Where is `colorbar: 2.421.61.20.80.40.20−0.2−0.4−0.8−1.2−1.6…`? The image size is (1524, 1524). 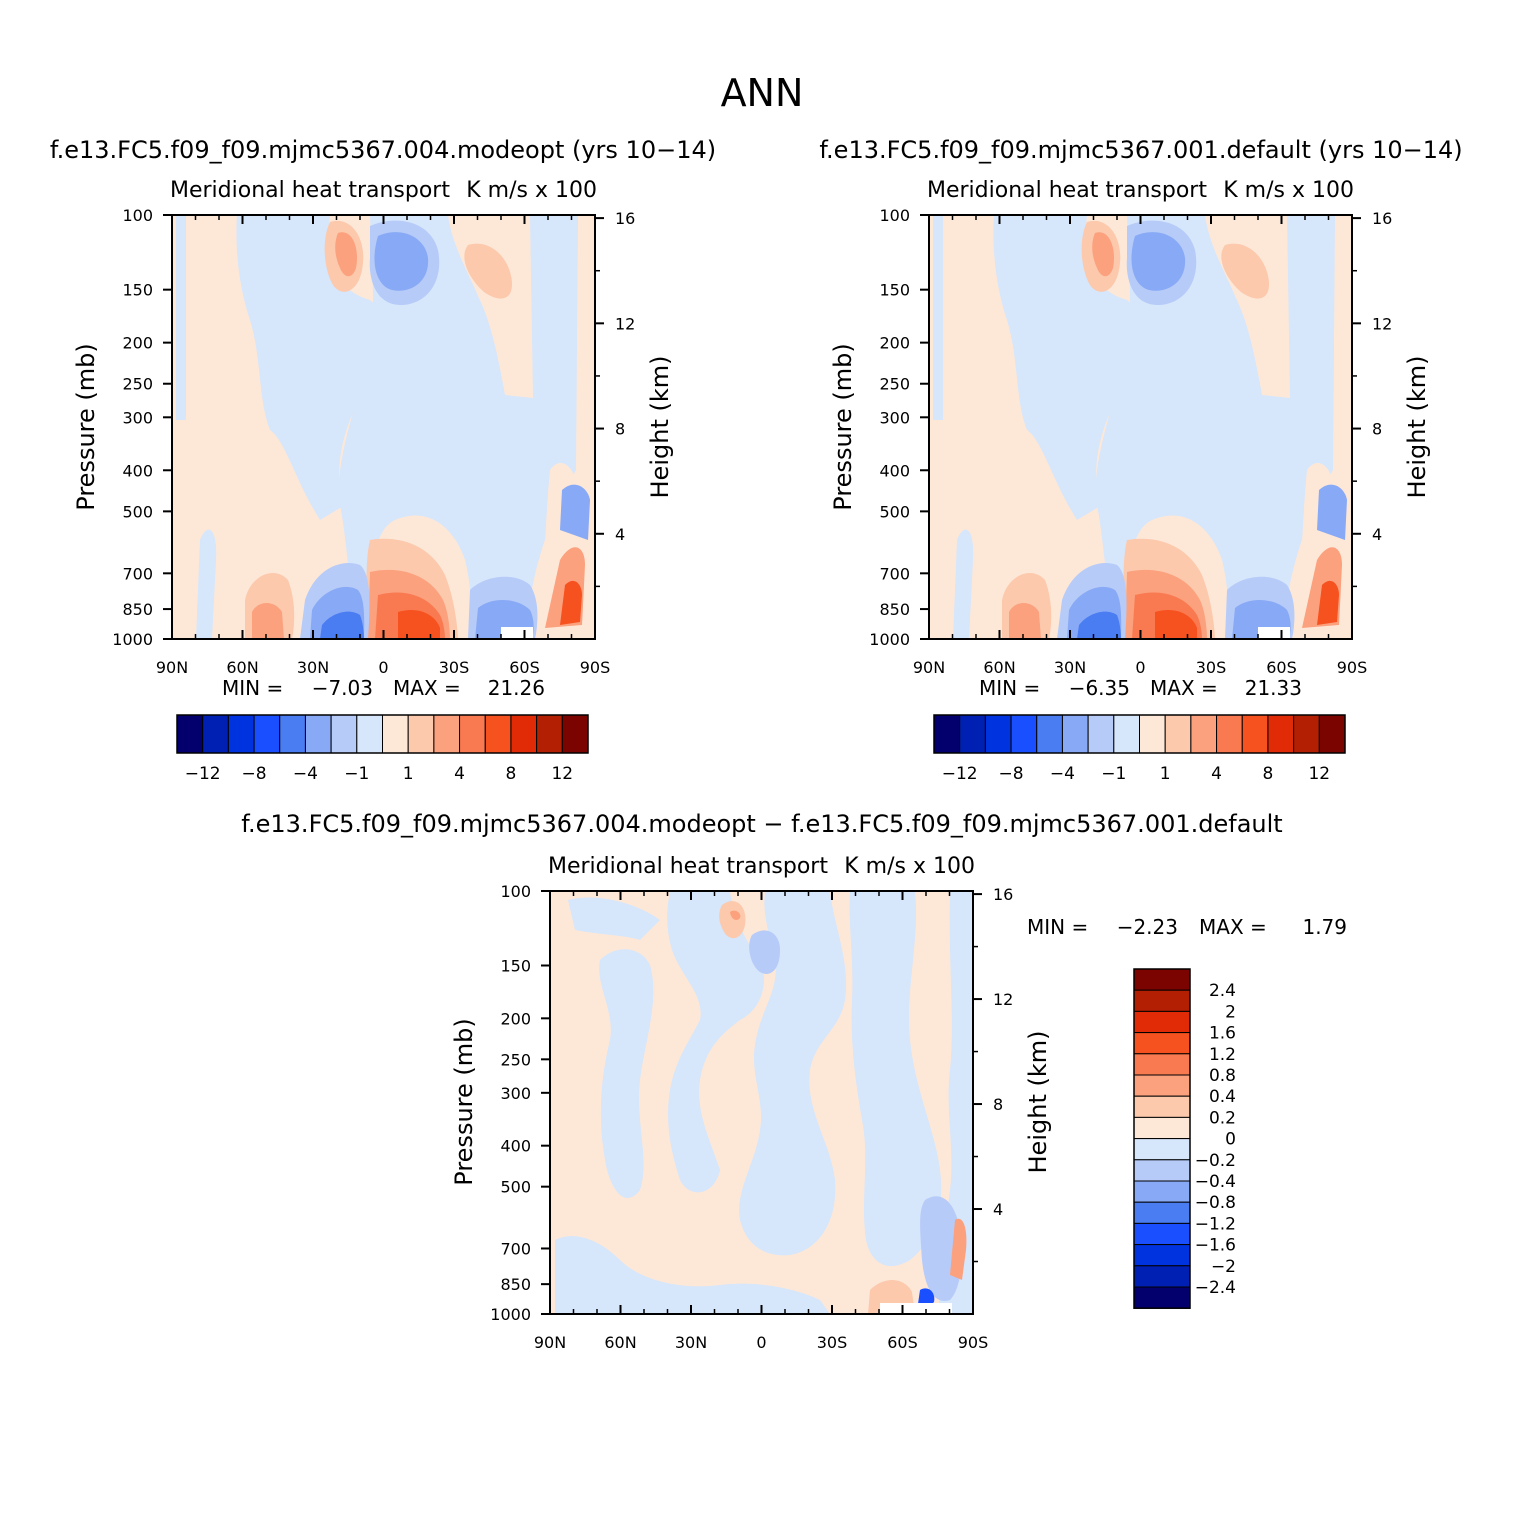
colorbar: 2.421.61.20.80.40.20−0.2−0.4−0.8−1.2−1.6… is located at coordinates (1184, 1138).